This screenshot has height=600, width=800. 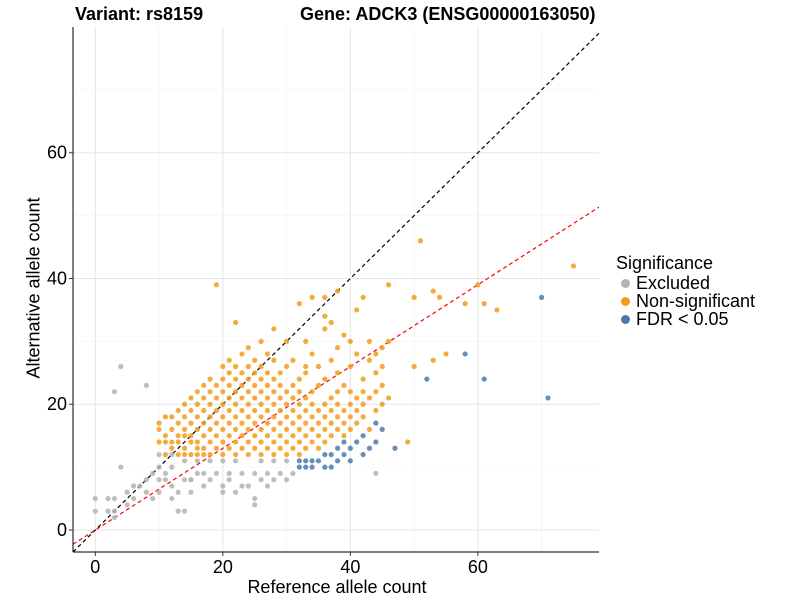 I want to click on x-tick-label: 20, so click(x=223, y=567).